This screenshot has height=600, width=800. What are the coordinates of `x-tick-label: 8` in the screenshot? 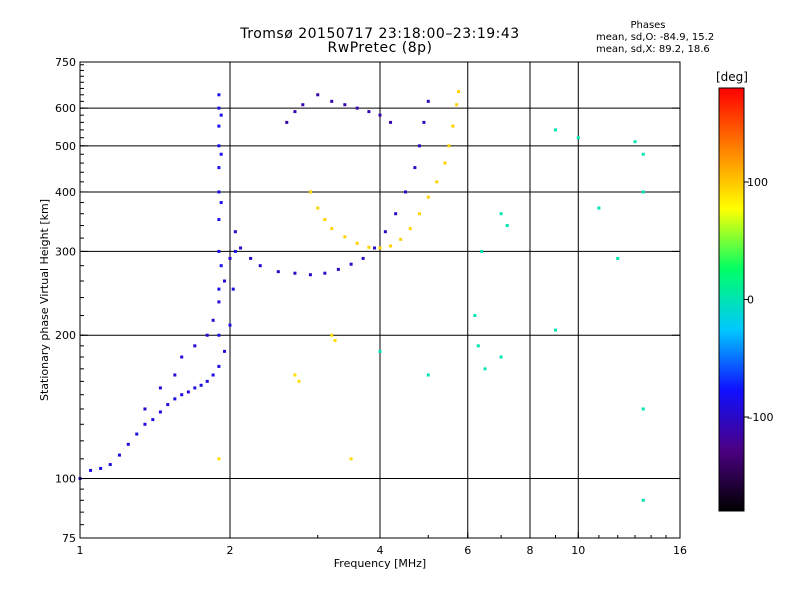 It's located at (530, 550).